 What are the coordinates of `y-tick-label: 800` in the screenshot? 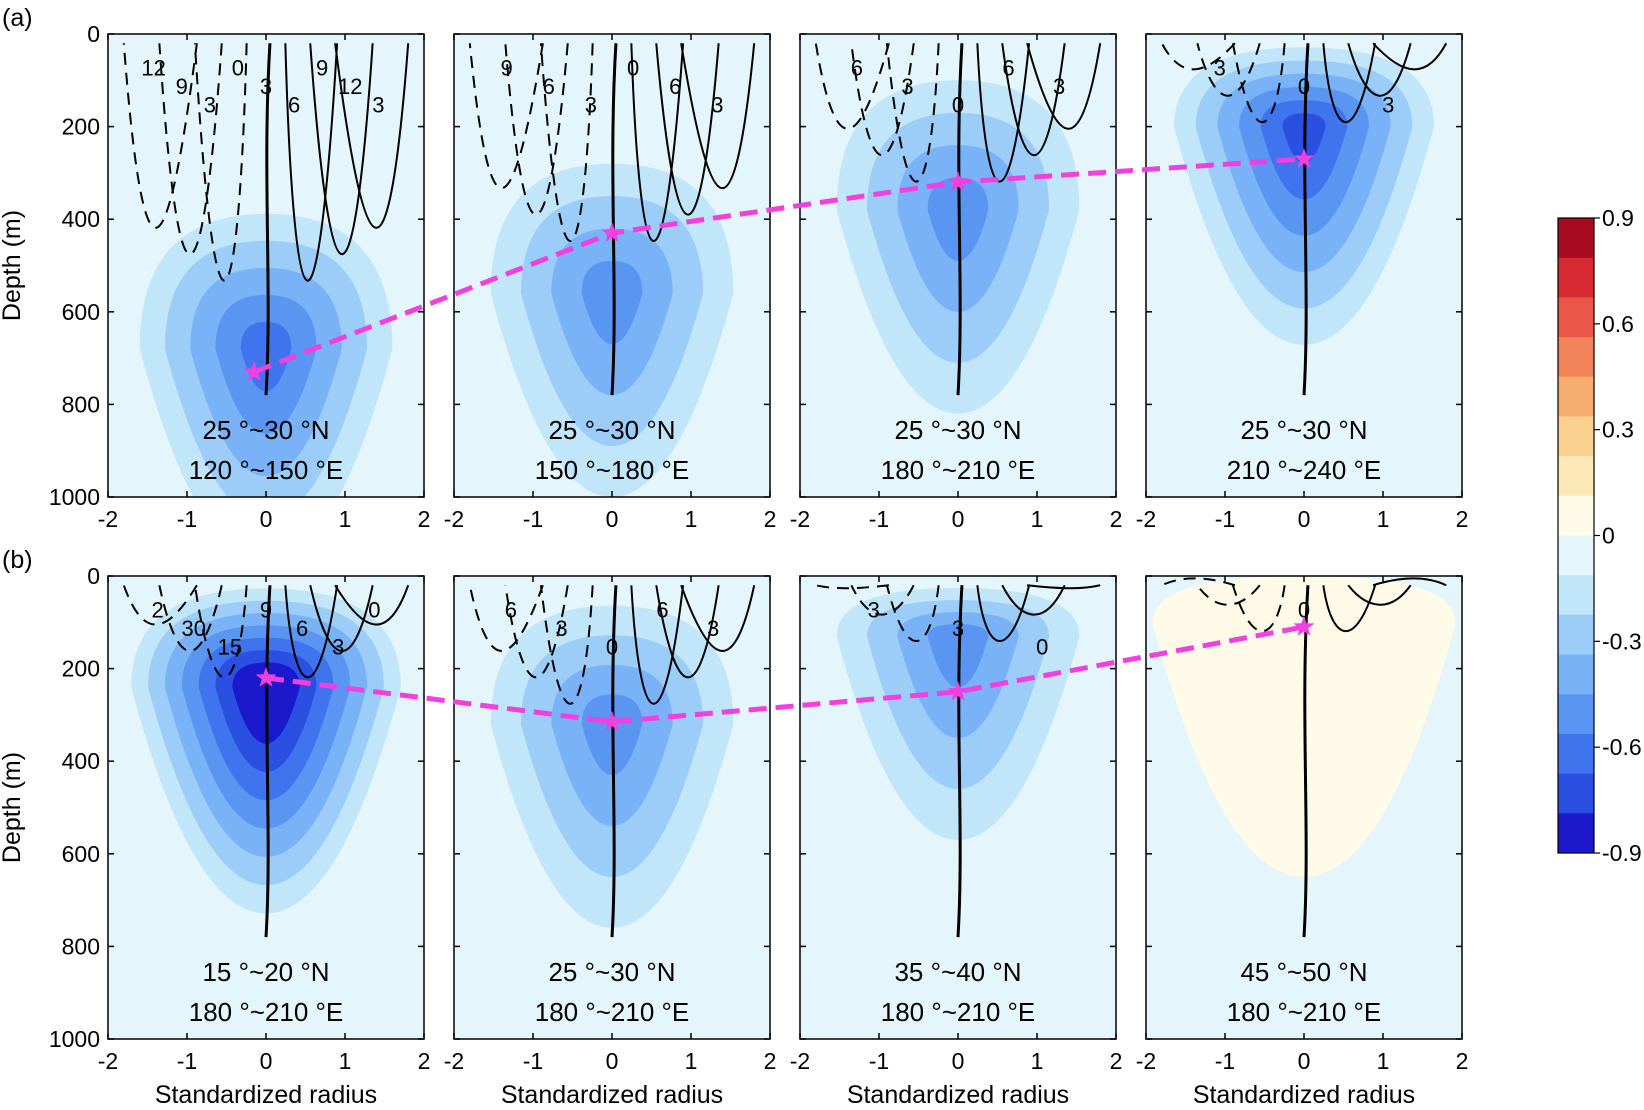 It's located at (81, 946).